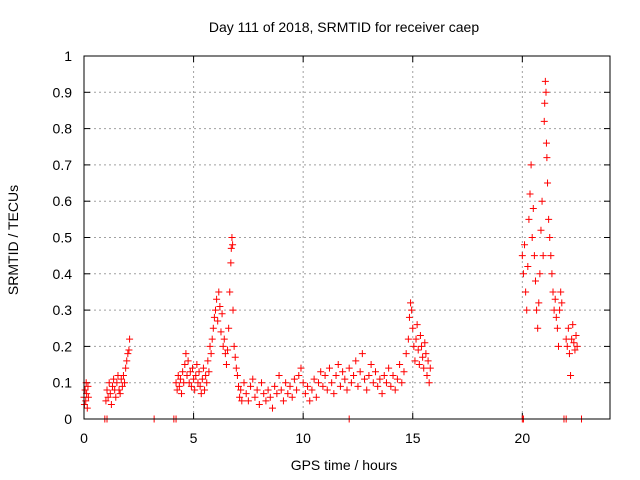 This screenshot has height=480, width=640. What do you see at coordinates (13, 240) in the screenshot?
I see `y-axis-label: SRMTID / TECUs` at bounding box center [13, 240].